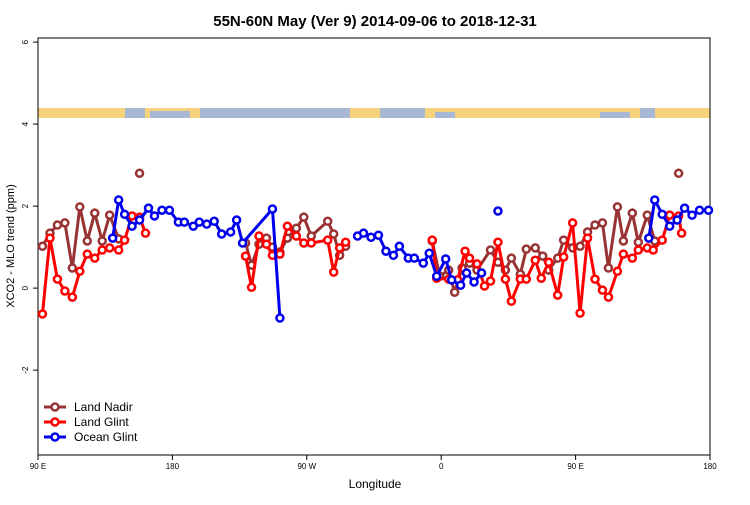  What do you see at coordinates (375, 484) in the screenshot?
I see `x-axis-label: Longitude` at bounding box center [375, 484].